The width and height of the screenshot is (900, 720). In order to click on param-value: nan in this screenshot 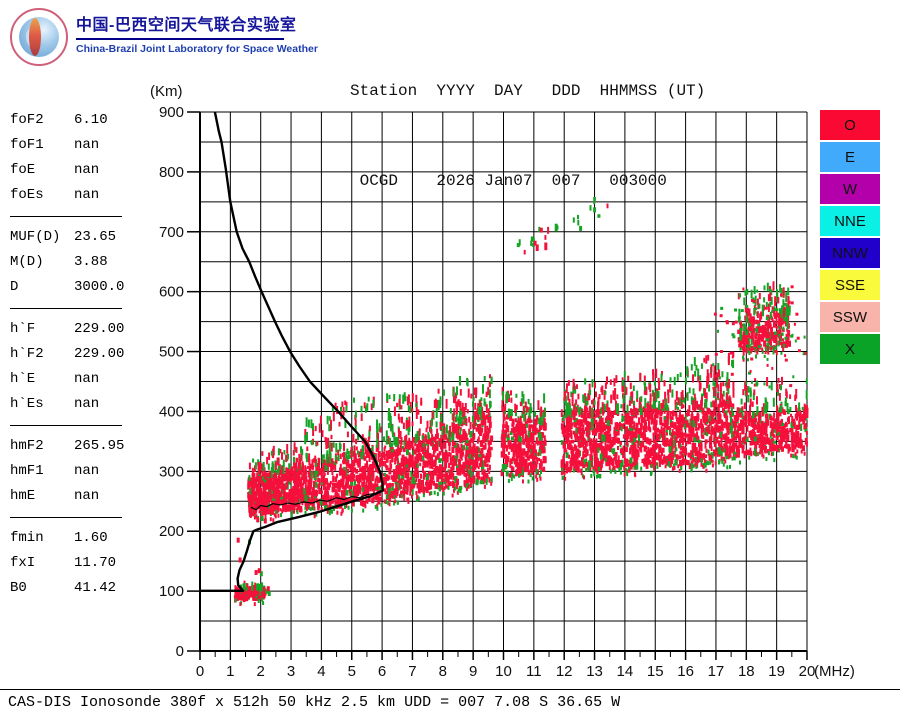, I will do `click(87, 404)`.